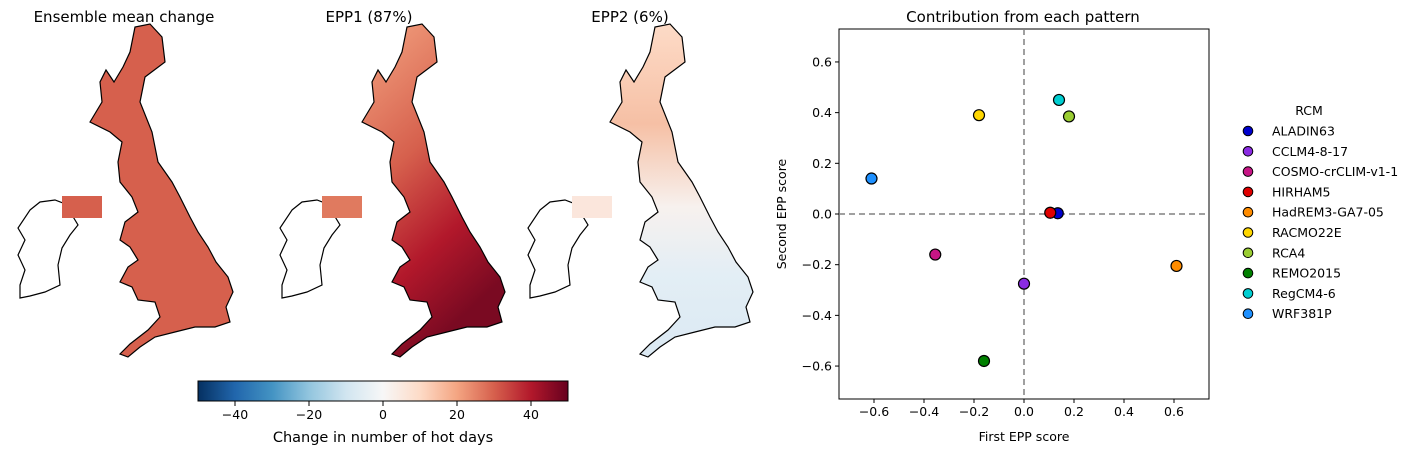 Image resolution: width=1427 pixels, height=454 pixels. Describe the element at coordinates (1303, 131) in the screenshot. I see `legend-label: ALADIN63` at that location.